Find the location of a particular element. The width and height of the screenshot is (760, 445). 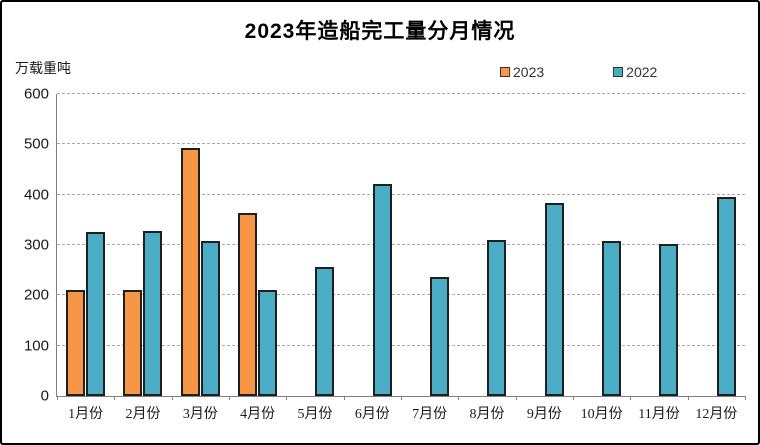

category-cell-11月份 is located at coordinates (658, 245).